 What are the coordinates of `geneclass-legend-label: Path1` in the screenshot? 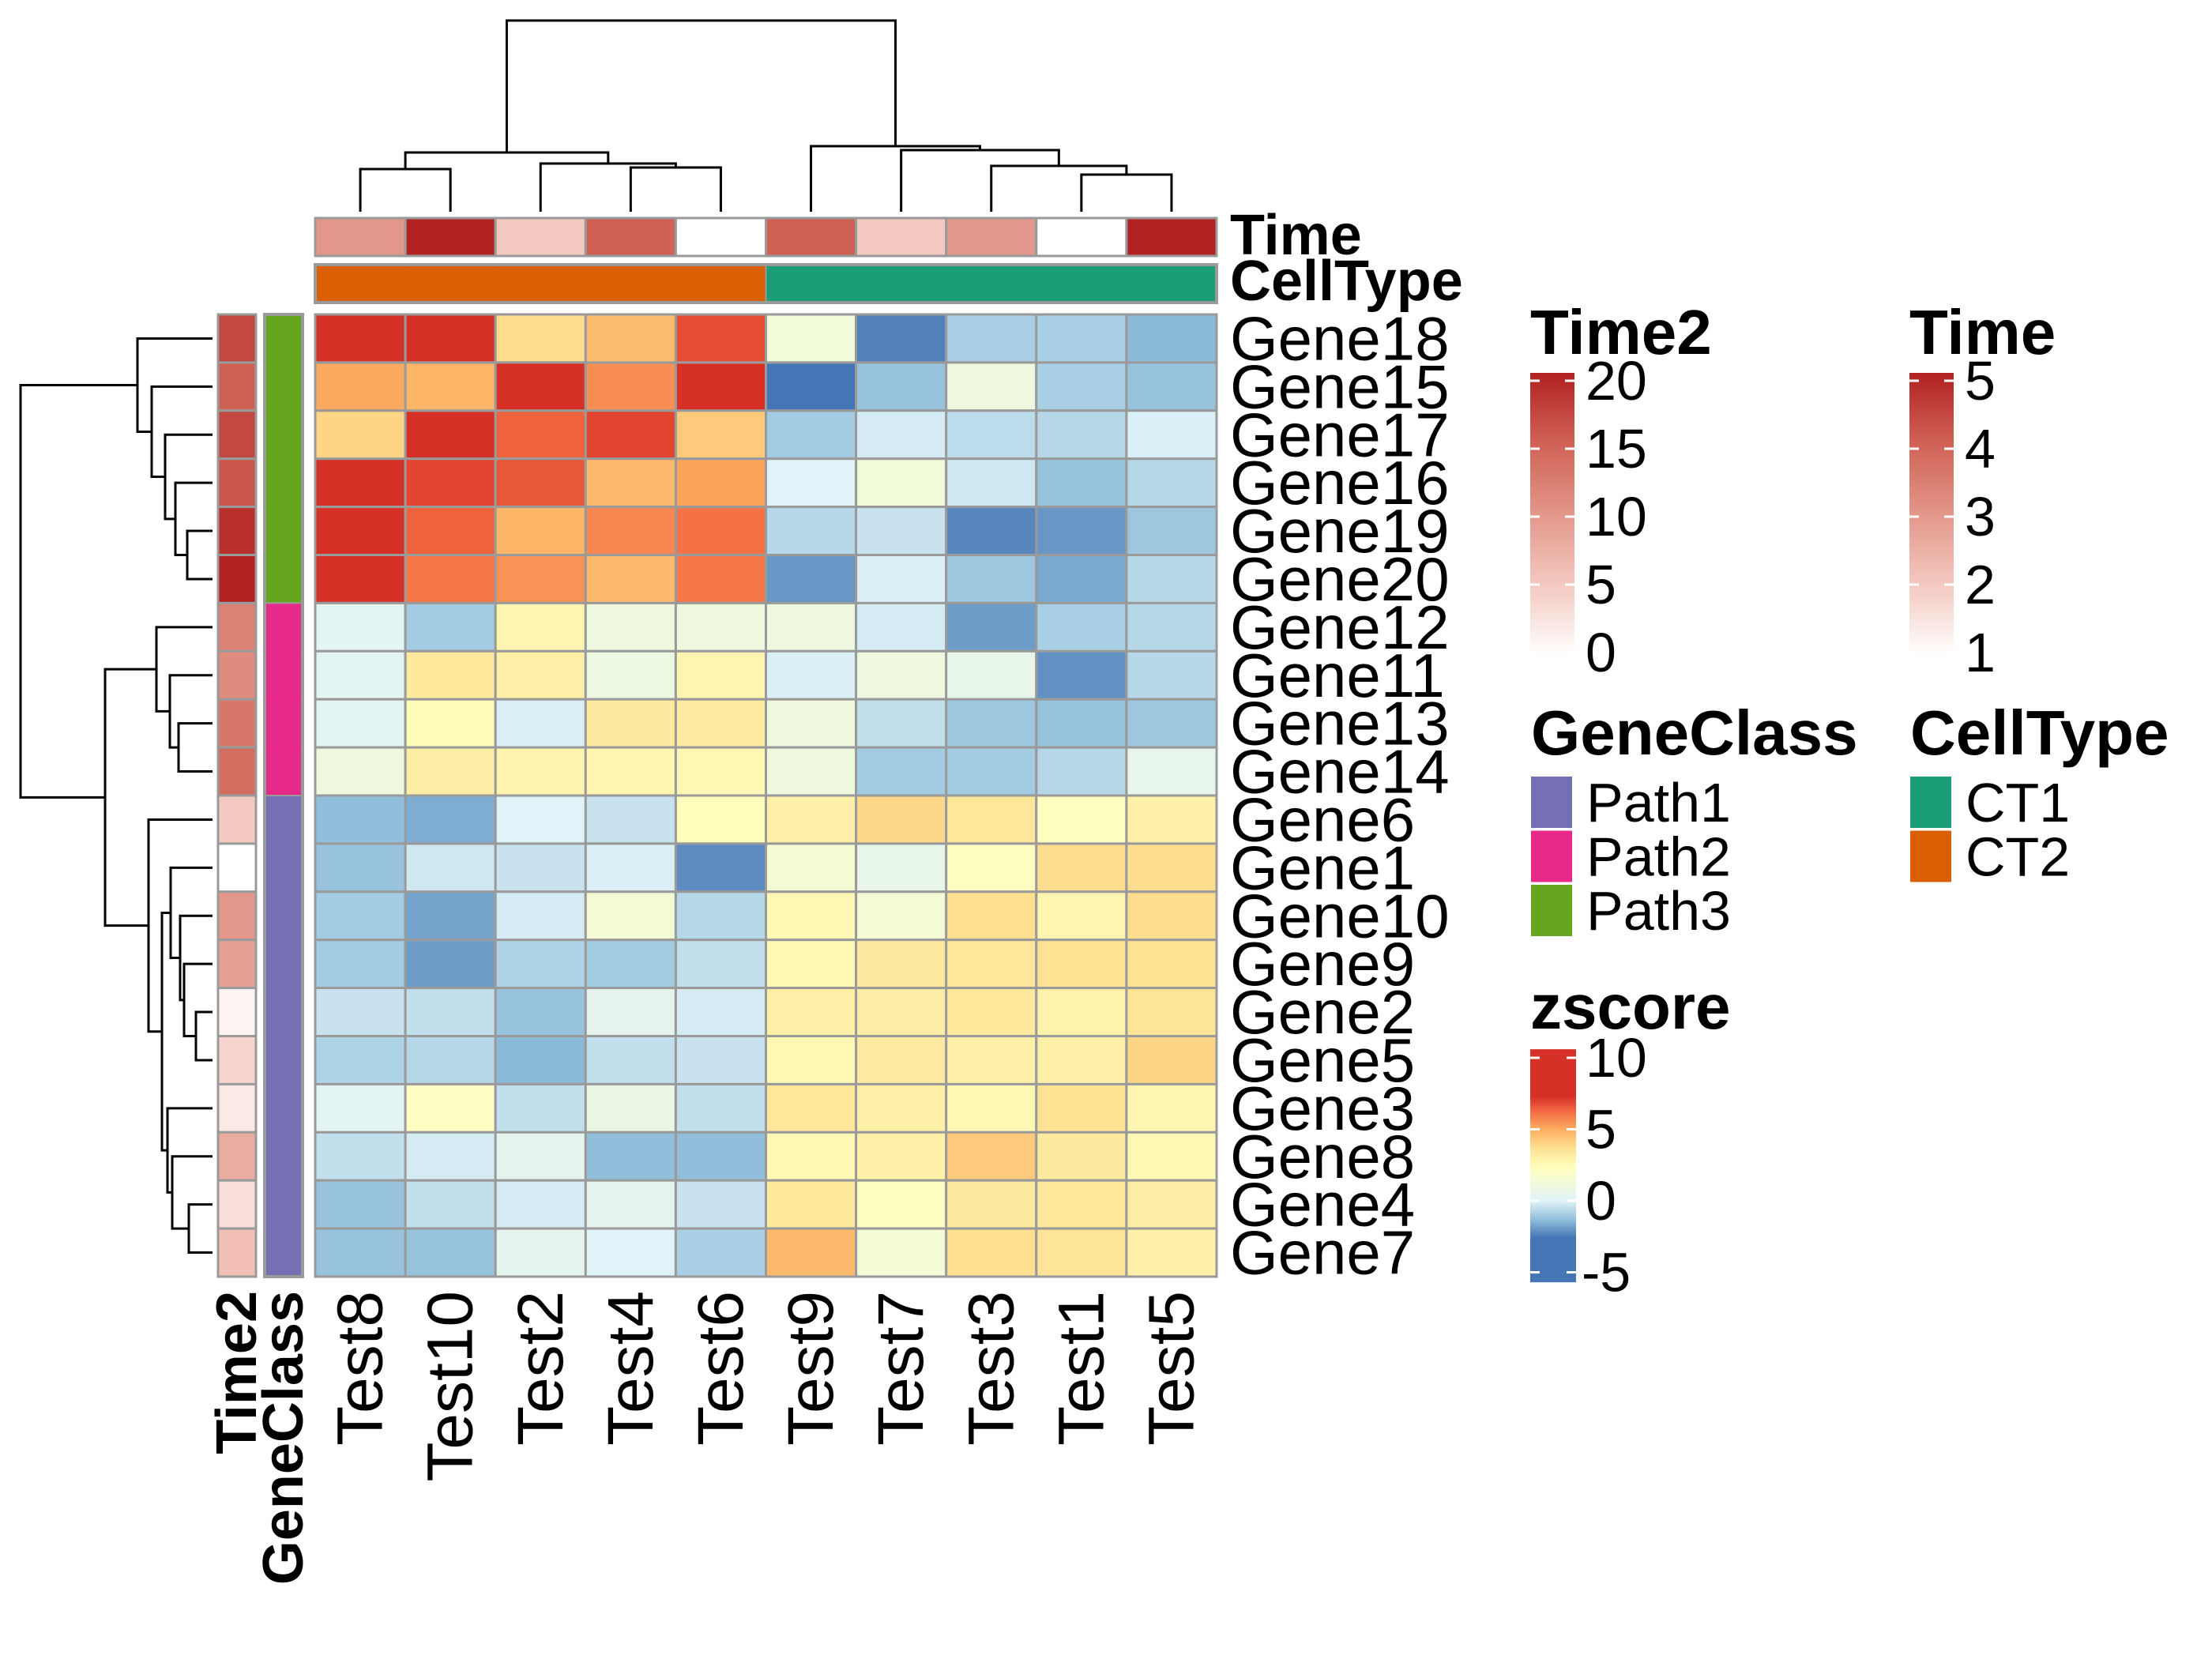 It's located at (1659, 803).